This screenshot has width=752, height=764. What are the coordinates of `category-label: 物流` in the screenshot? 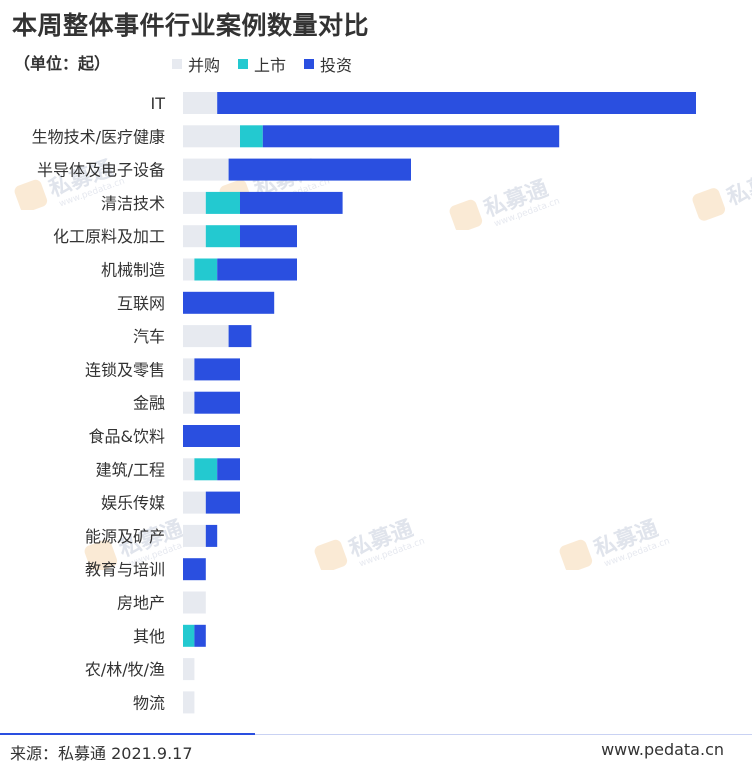 It's located at (149, 702).